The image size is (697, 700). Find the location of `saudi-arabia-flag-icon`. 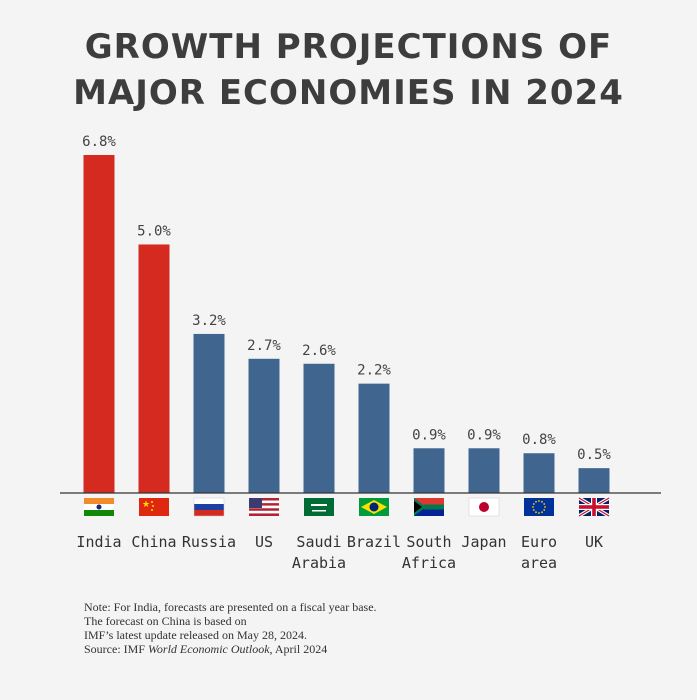

saudi-arabia-flag-icon is located at coordinates (319, 507).